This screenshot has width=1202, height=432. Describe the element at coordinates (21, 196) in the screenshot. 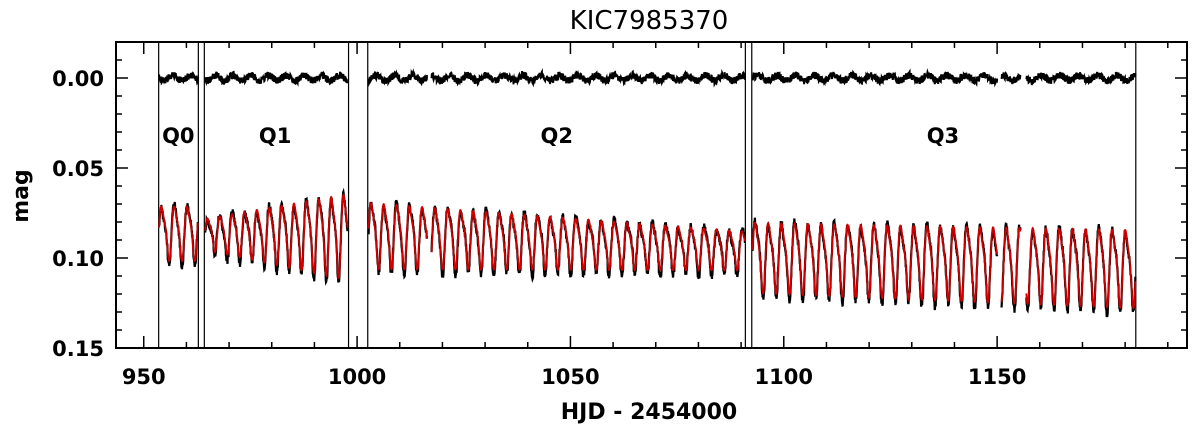

I see `y-axis-label: mag` at that location.